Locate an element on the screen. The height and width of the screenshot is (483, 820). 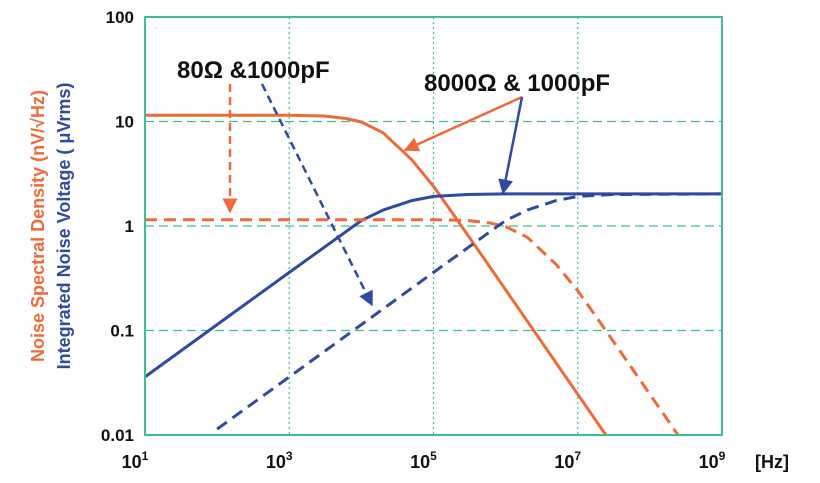
arrow-80ohm-blue is located at coordinates (317, 195).